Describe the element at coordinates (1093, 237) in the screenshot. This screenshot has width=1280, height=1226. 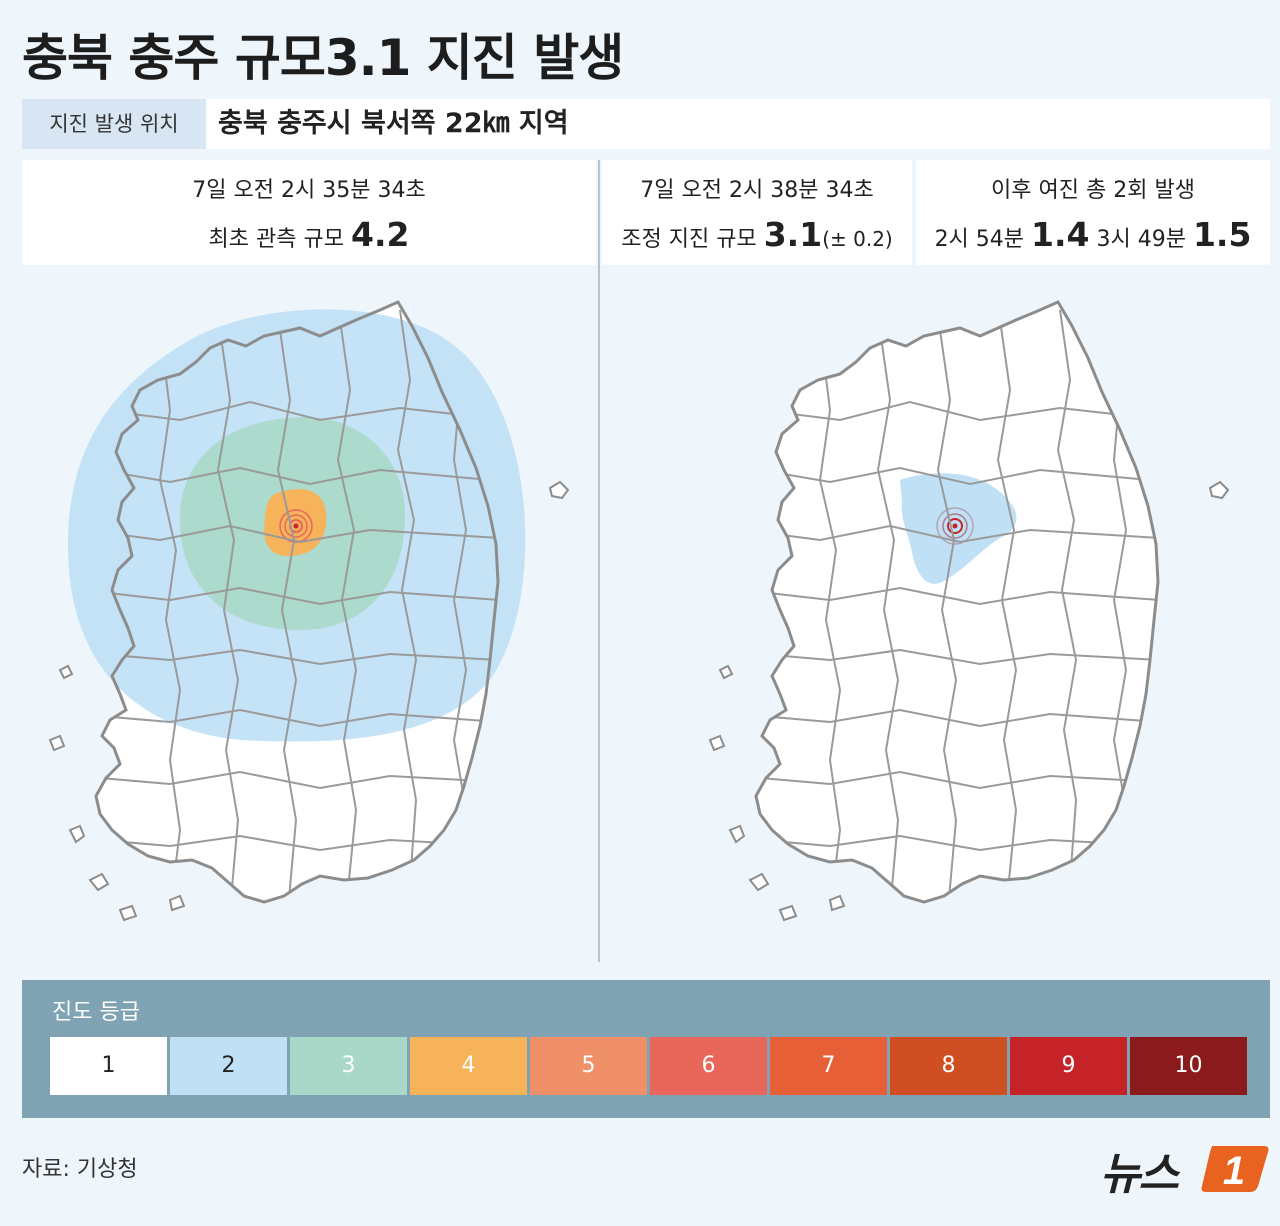
I see `aftershock-values: 2시 54분 1.4 3시 49분 1.5` at that location.